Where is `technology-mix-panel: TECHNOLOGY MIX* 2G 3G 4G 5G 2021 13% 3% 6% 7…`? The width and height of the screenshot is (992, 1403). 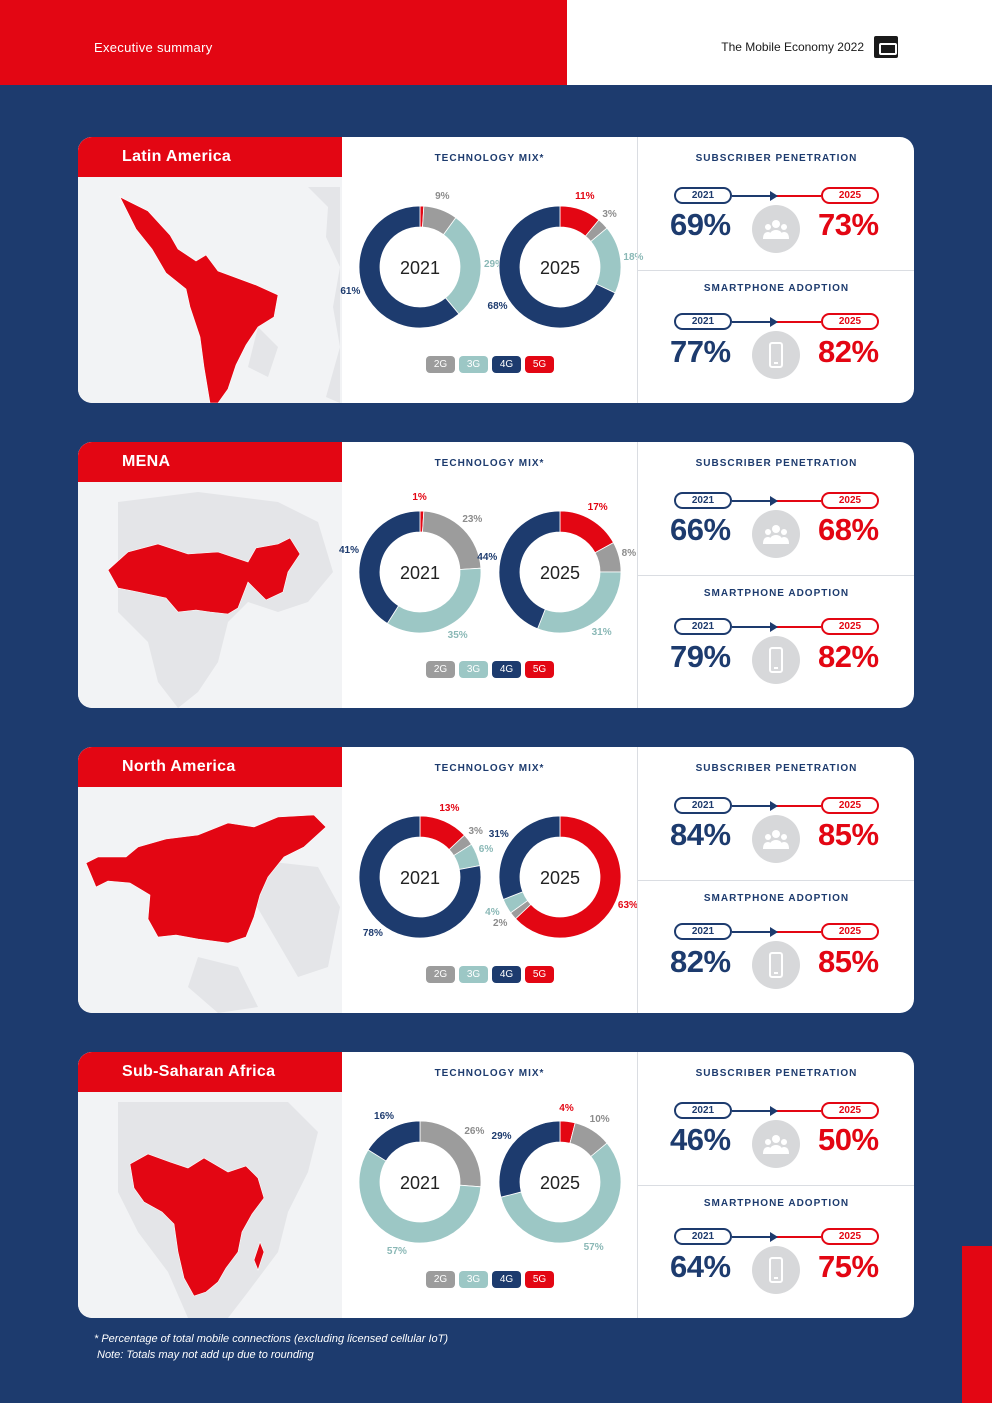
technology-mix-panel: TECHNOLOGY MIX* 2G 3G 4G 5G 2021 13% 3% 6% 7… is located at coordinates (490, 880).